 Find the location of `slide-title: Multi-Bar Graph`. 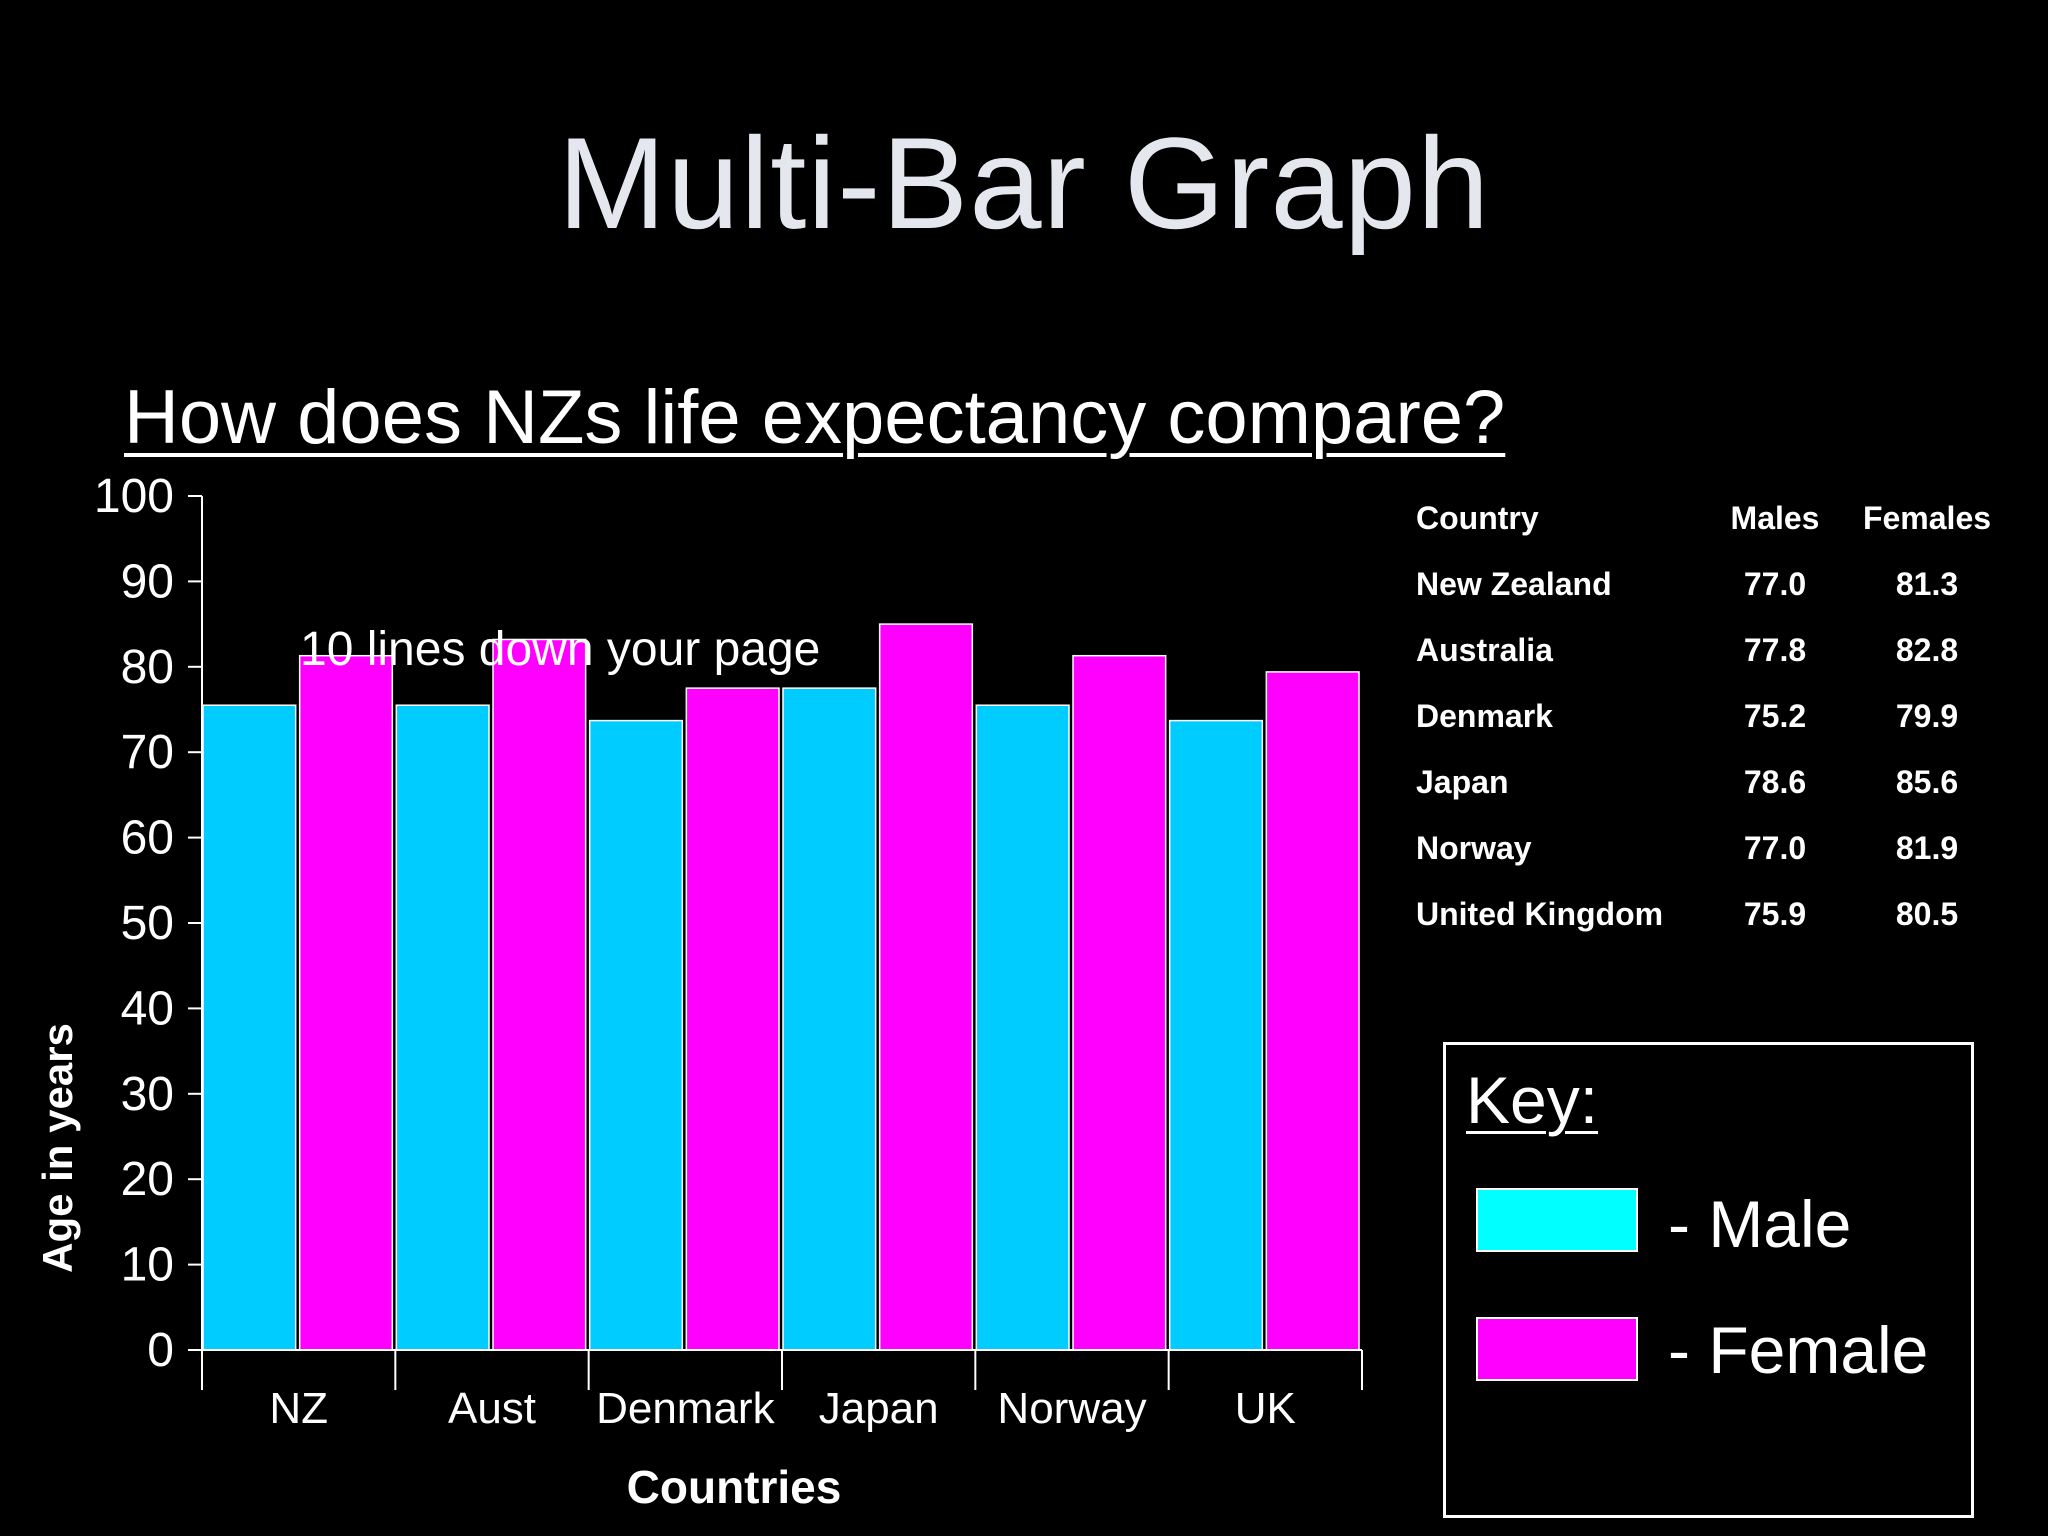

slide-title: Multi-Bar Graph is located at coordinates (1024, 183).